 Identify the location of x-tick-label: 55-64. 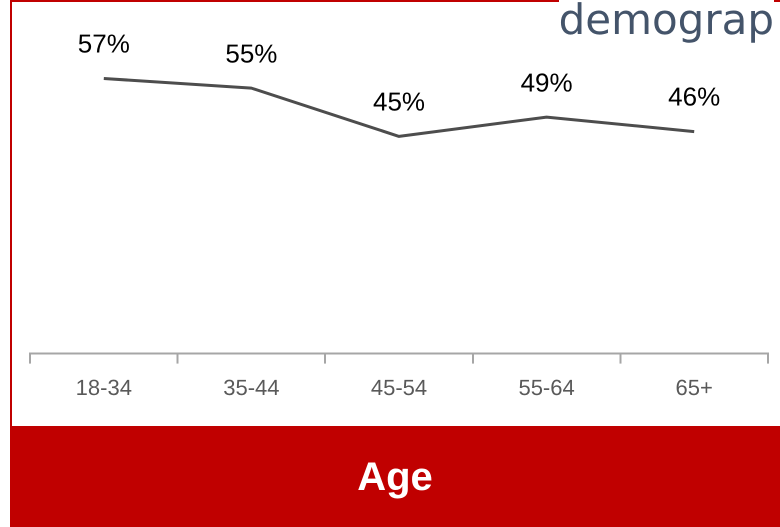
(546, 387).